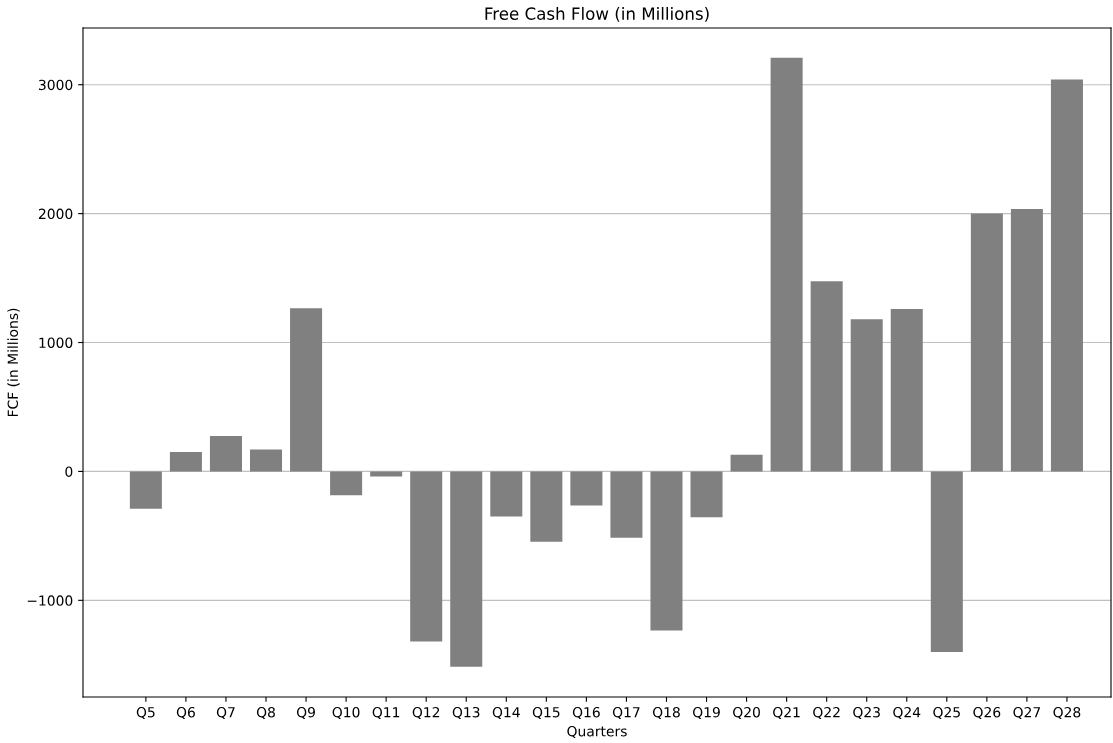  I want to click on x-tick-label: Q27, so click(1027, 713).